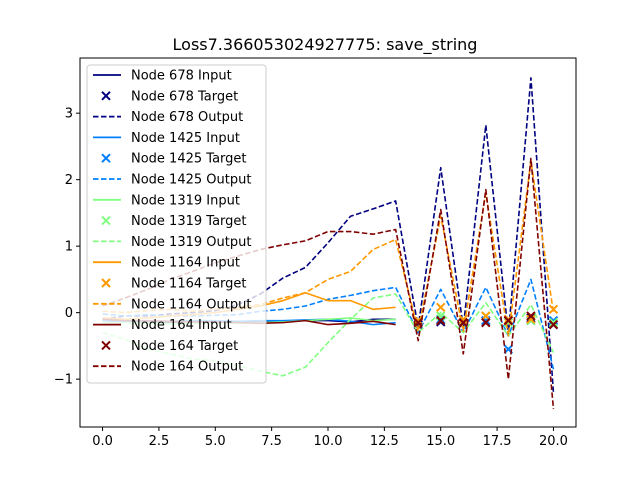  I want to click on y-tick-label-4: 3, so click(69, 114).